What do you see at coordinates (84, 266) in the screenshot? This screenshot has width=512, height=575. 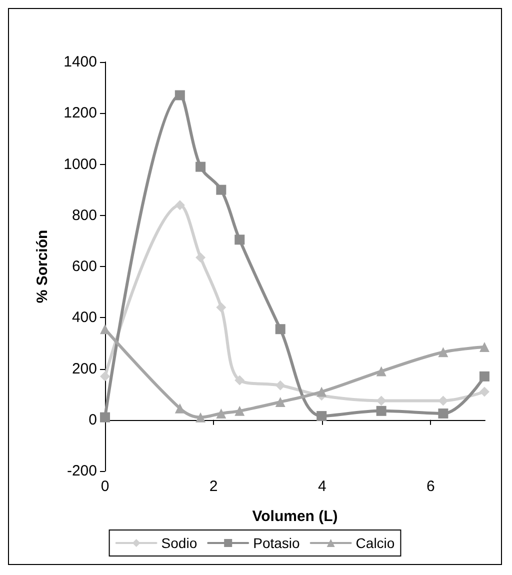 I see `y-tick-label: 600` at bounding box center [84, 266].